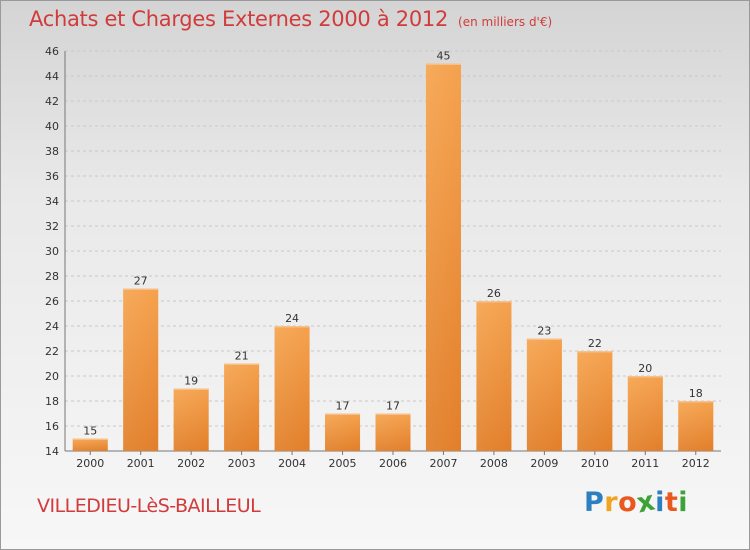  I want to click on x-tick-label: 2007, so click(443, 463).